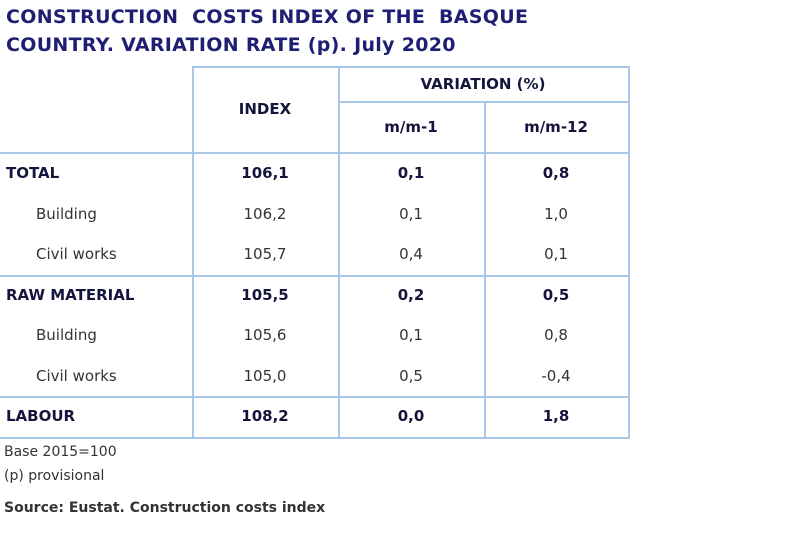  What do you see at coordinates (265, 213) in the screenshot?
I see `cell: 106,2` at bounding box center [265, 213].